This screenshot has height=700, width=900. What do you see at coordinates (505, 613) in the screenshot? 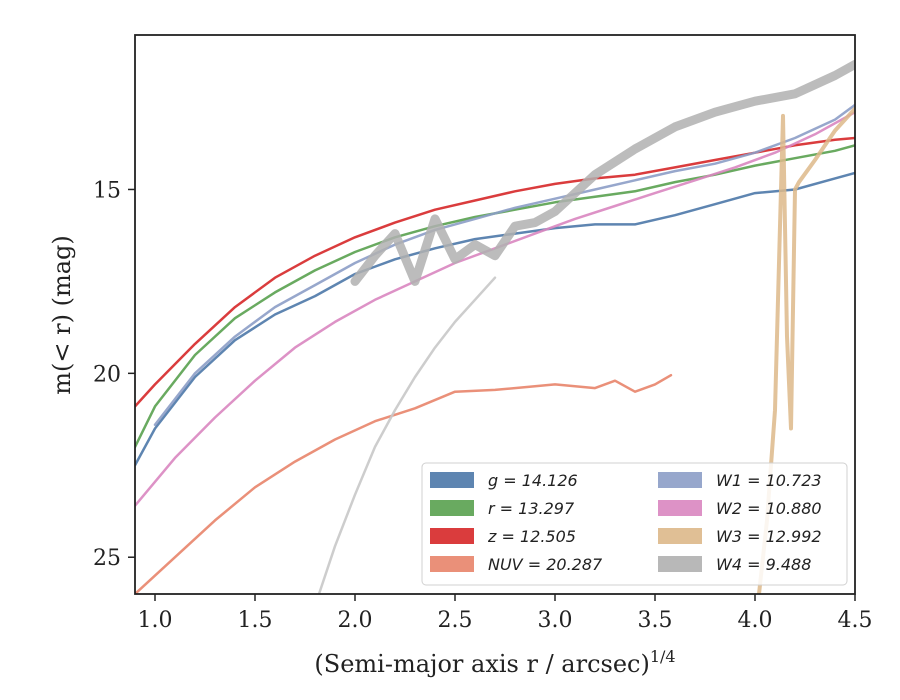
I see `x-axis-ticks: 1.0 1.5 2.0 2.5 3.0 3.5 4.0 4.5` at bounding box center [505, 613].